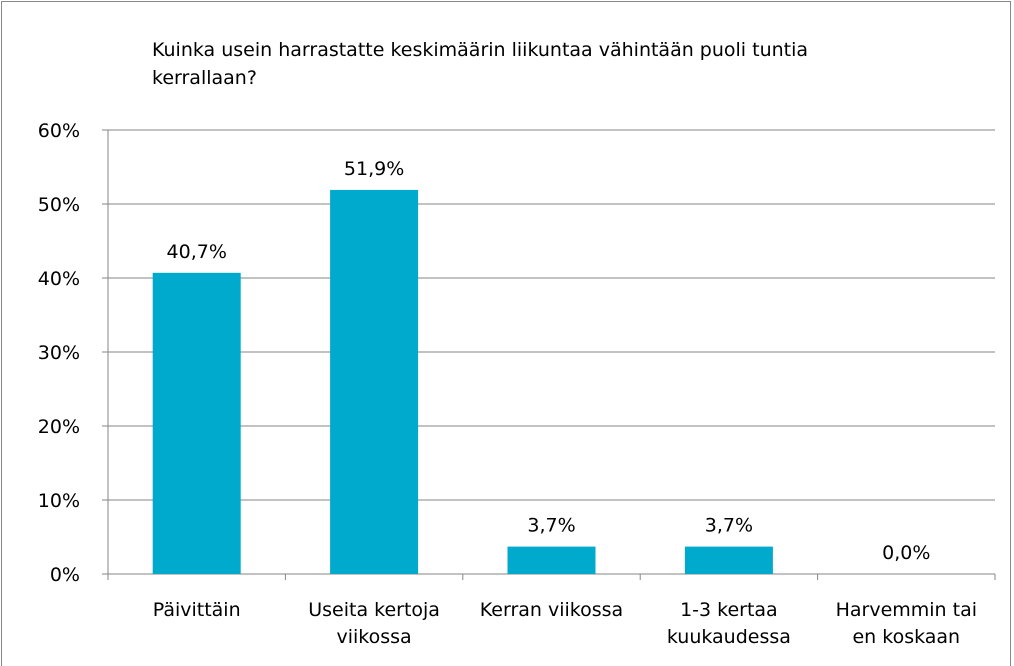 The height and width of the screenshot is (666, 1014). What do you see at coordinates (906, 553) in the screenshot?
I see `data-label: 0,0%` at bounding box center [906, 553].